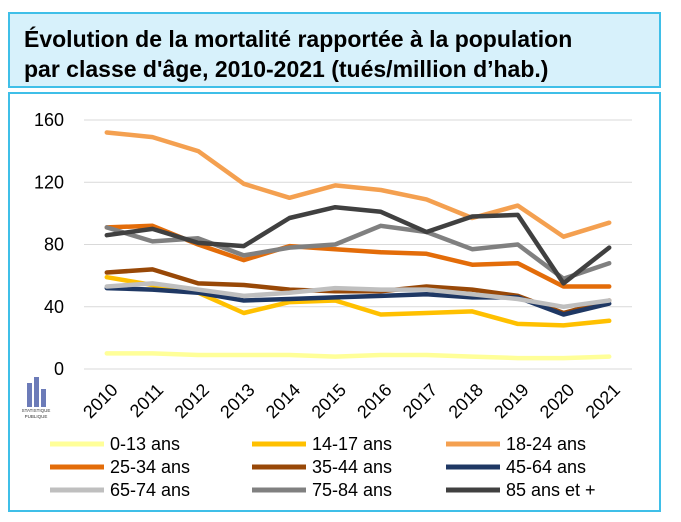 The image size is (681, 522). Describe the element at coordinates (192, 401) in the screenshot. I see `x-tick-label: 2012` at that location.